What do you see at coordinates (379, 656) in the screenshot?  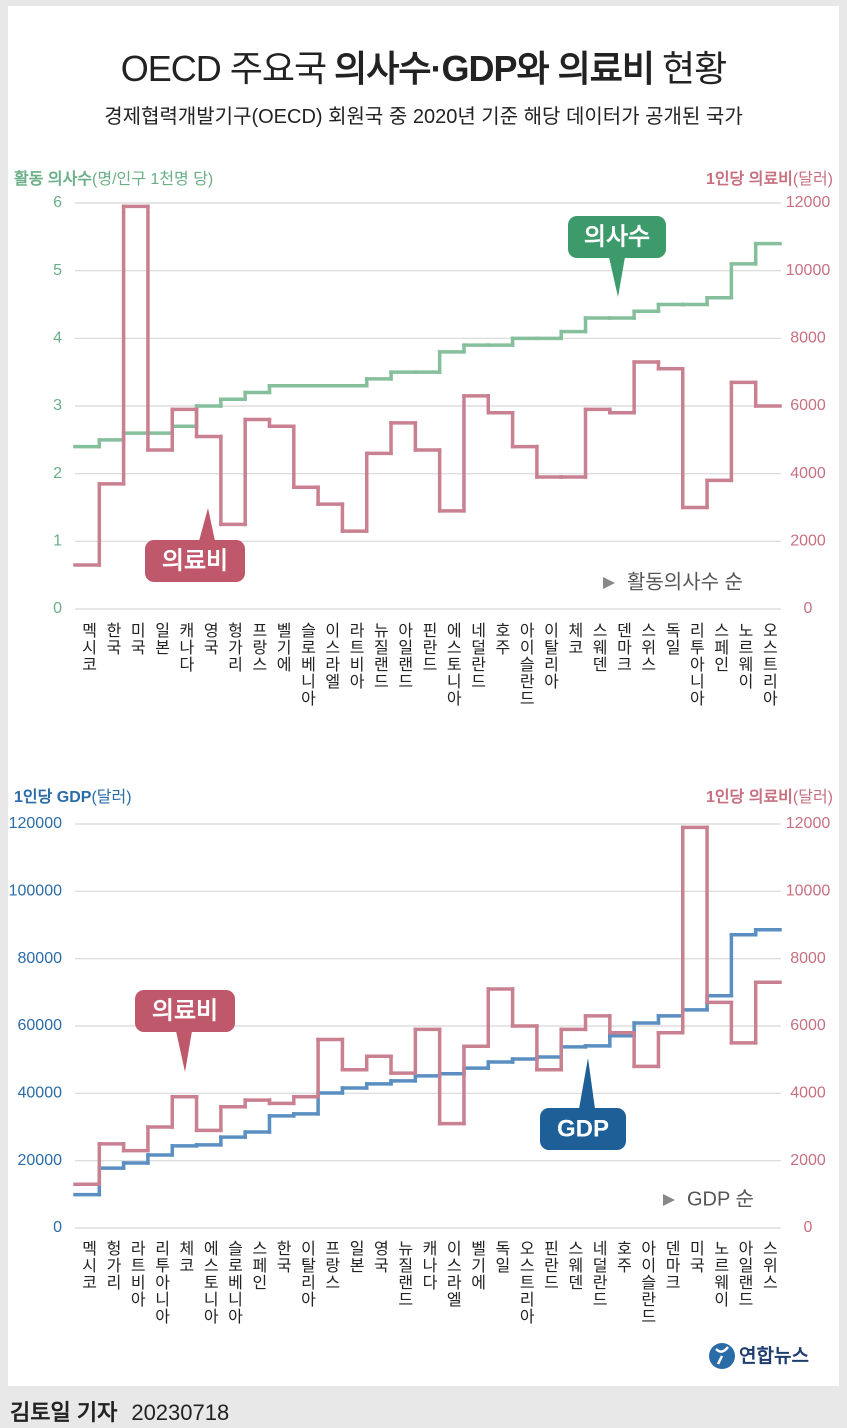 I see `x-tick-label: 뉴질랜드` at bounding box center [379, 656].